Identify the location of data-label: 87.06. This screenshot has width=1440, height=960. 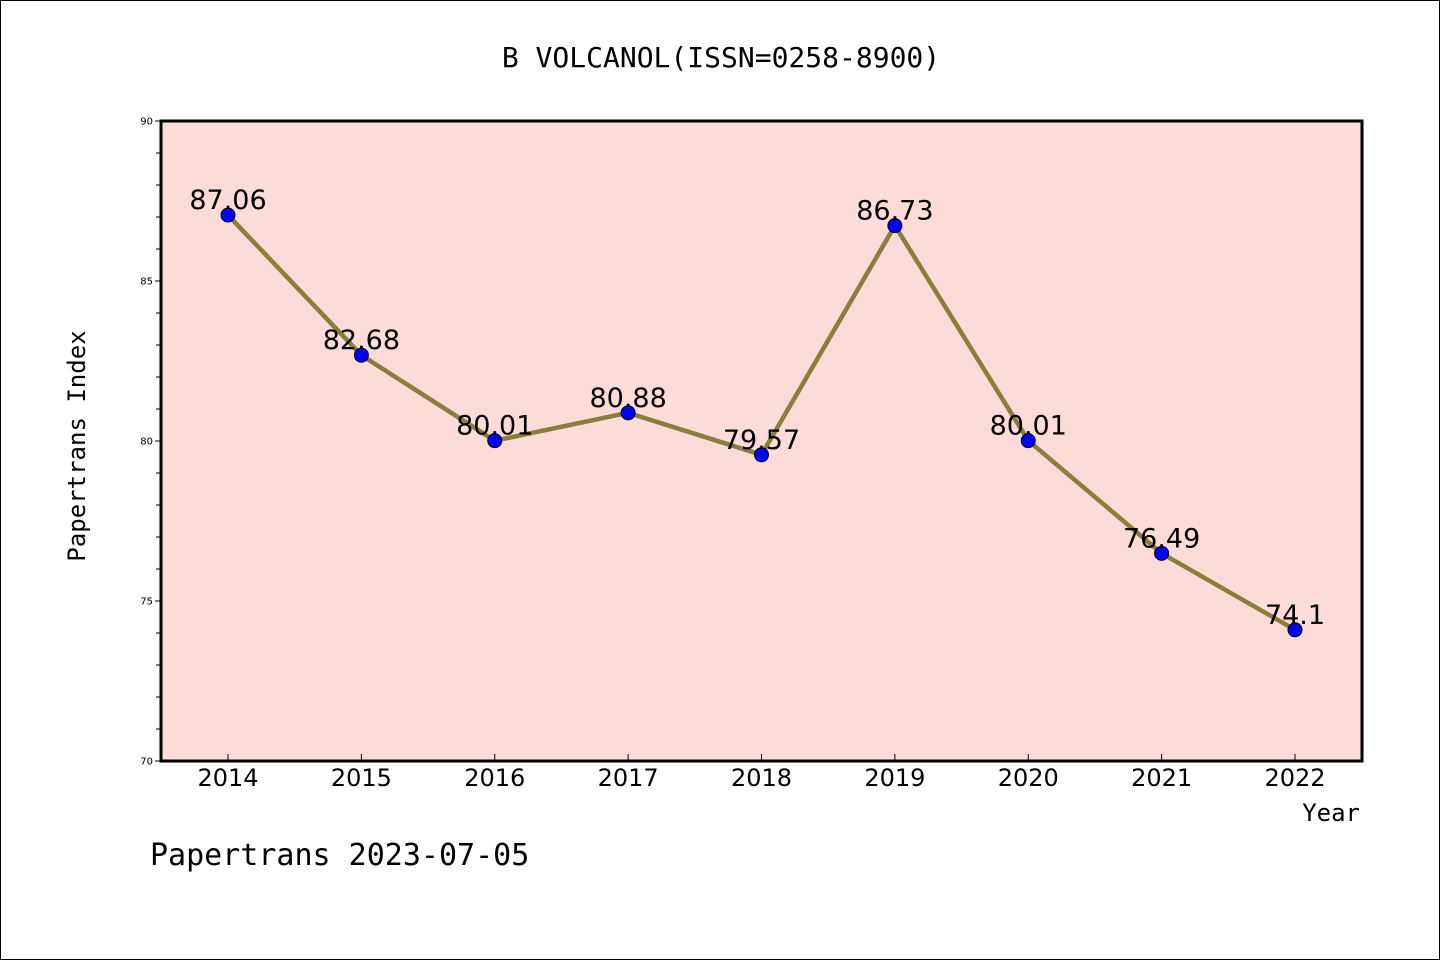
(227, 200).